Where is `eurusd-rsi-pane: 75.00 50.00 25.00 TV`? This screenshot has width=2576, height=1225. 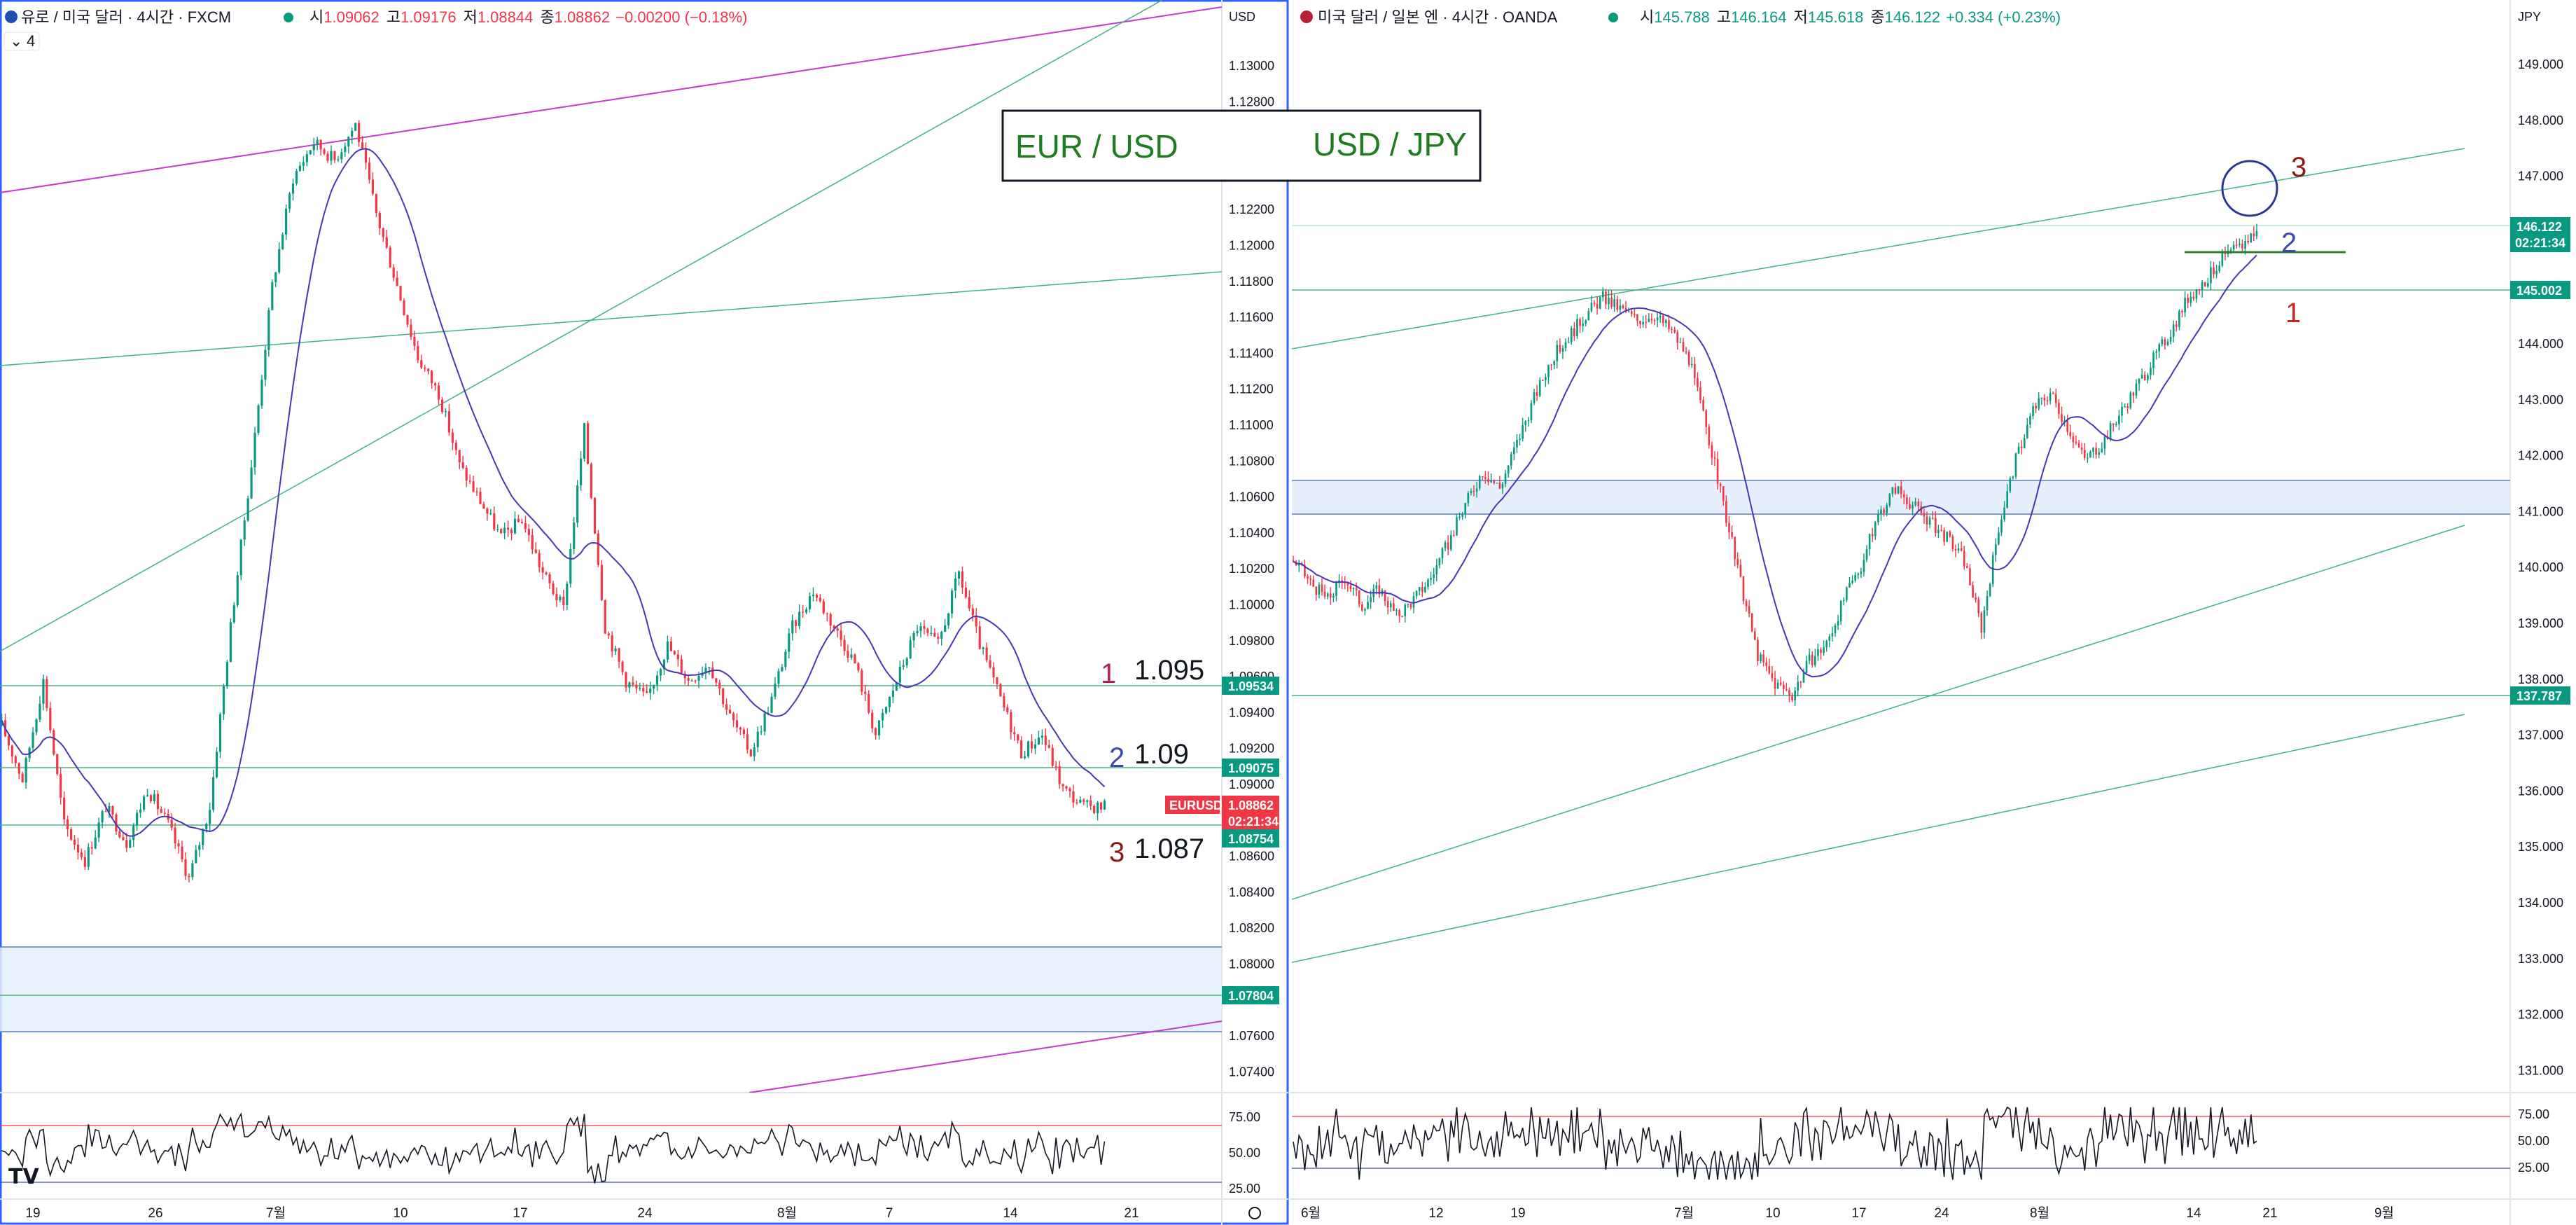 eurusd-rsi-pane: 75.00 50.00 25.00 TV is located at coordinates (630, 1153).